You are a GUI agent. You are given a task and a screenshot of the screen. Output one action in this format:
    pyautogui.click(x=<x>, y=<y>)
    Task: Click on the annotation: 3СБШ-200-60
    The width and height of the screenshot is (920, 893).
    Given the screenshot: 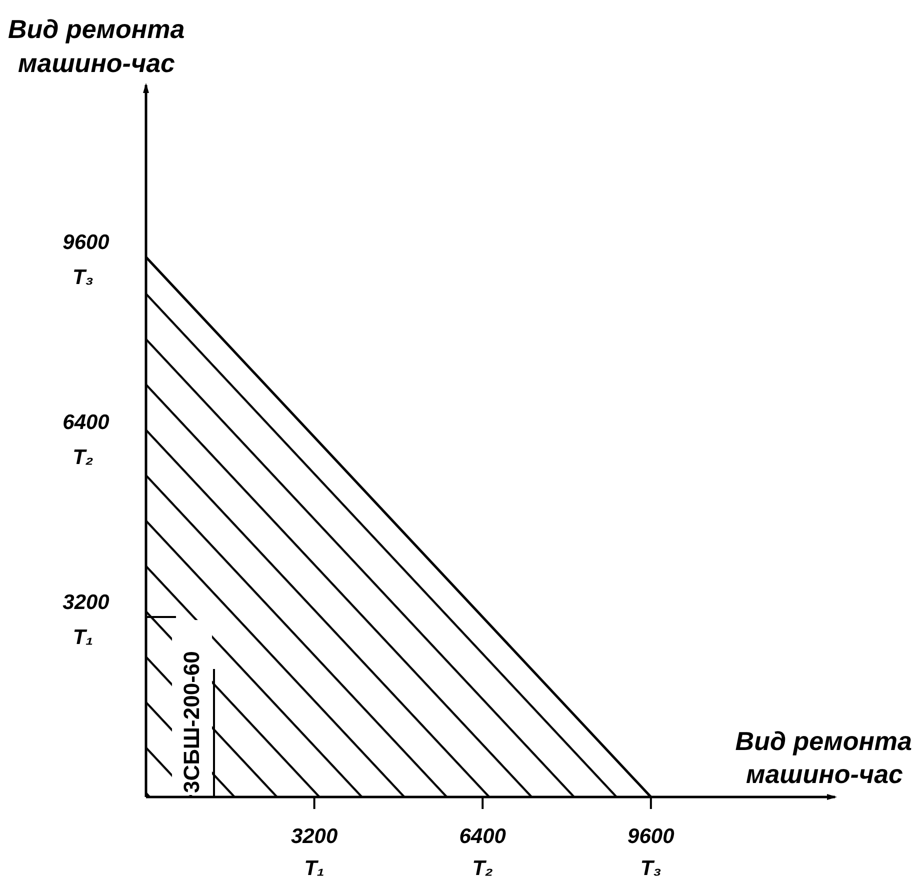 What is the action you would take?
    pyautogui.click(x=191, y=722)
    